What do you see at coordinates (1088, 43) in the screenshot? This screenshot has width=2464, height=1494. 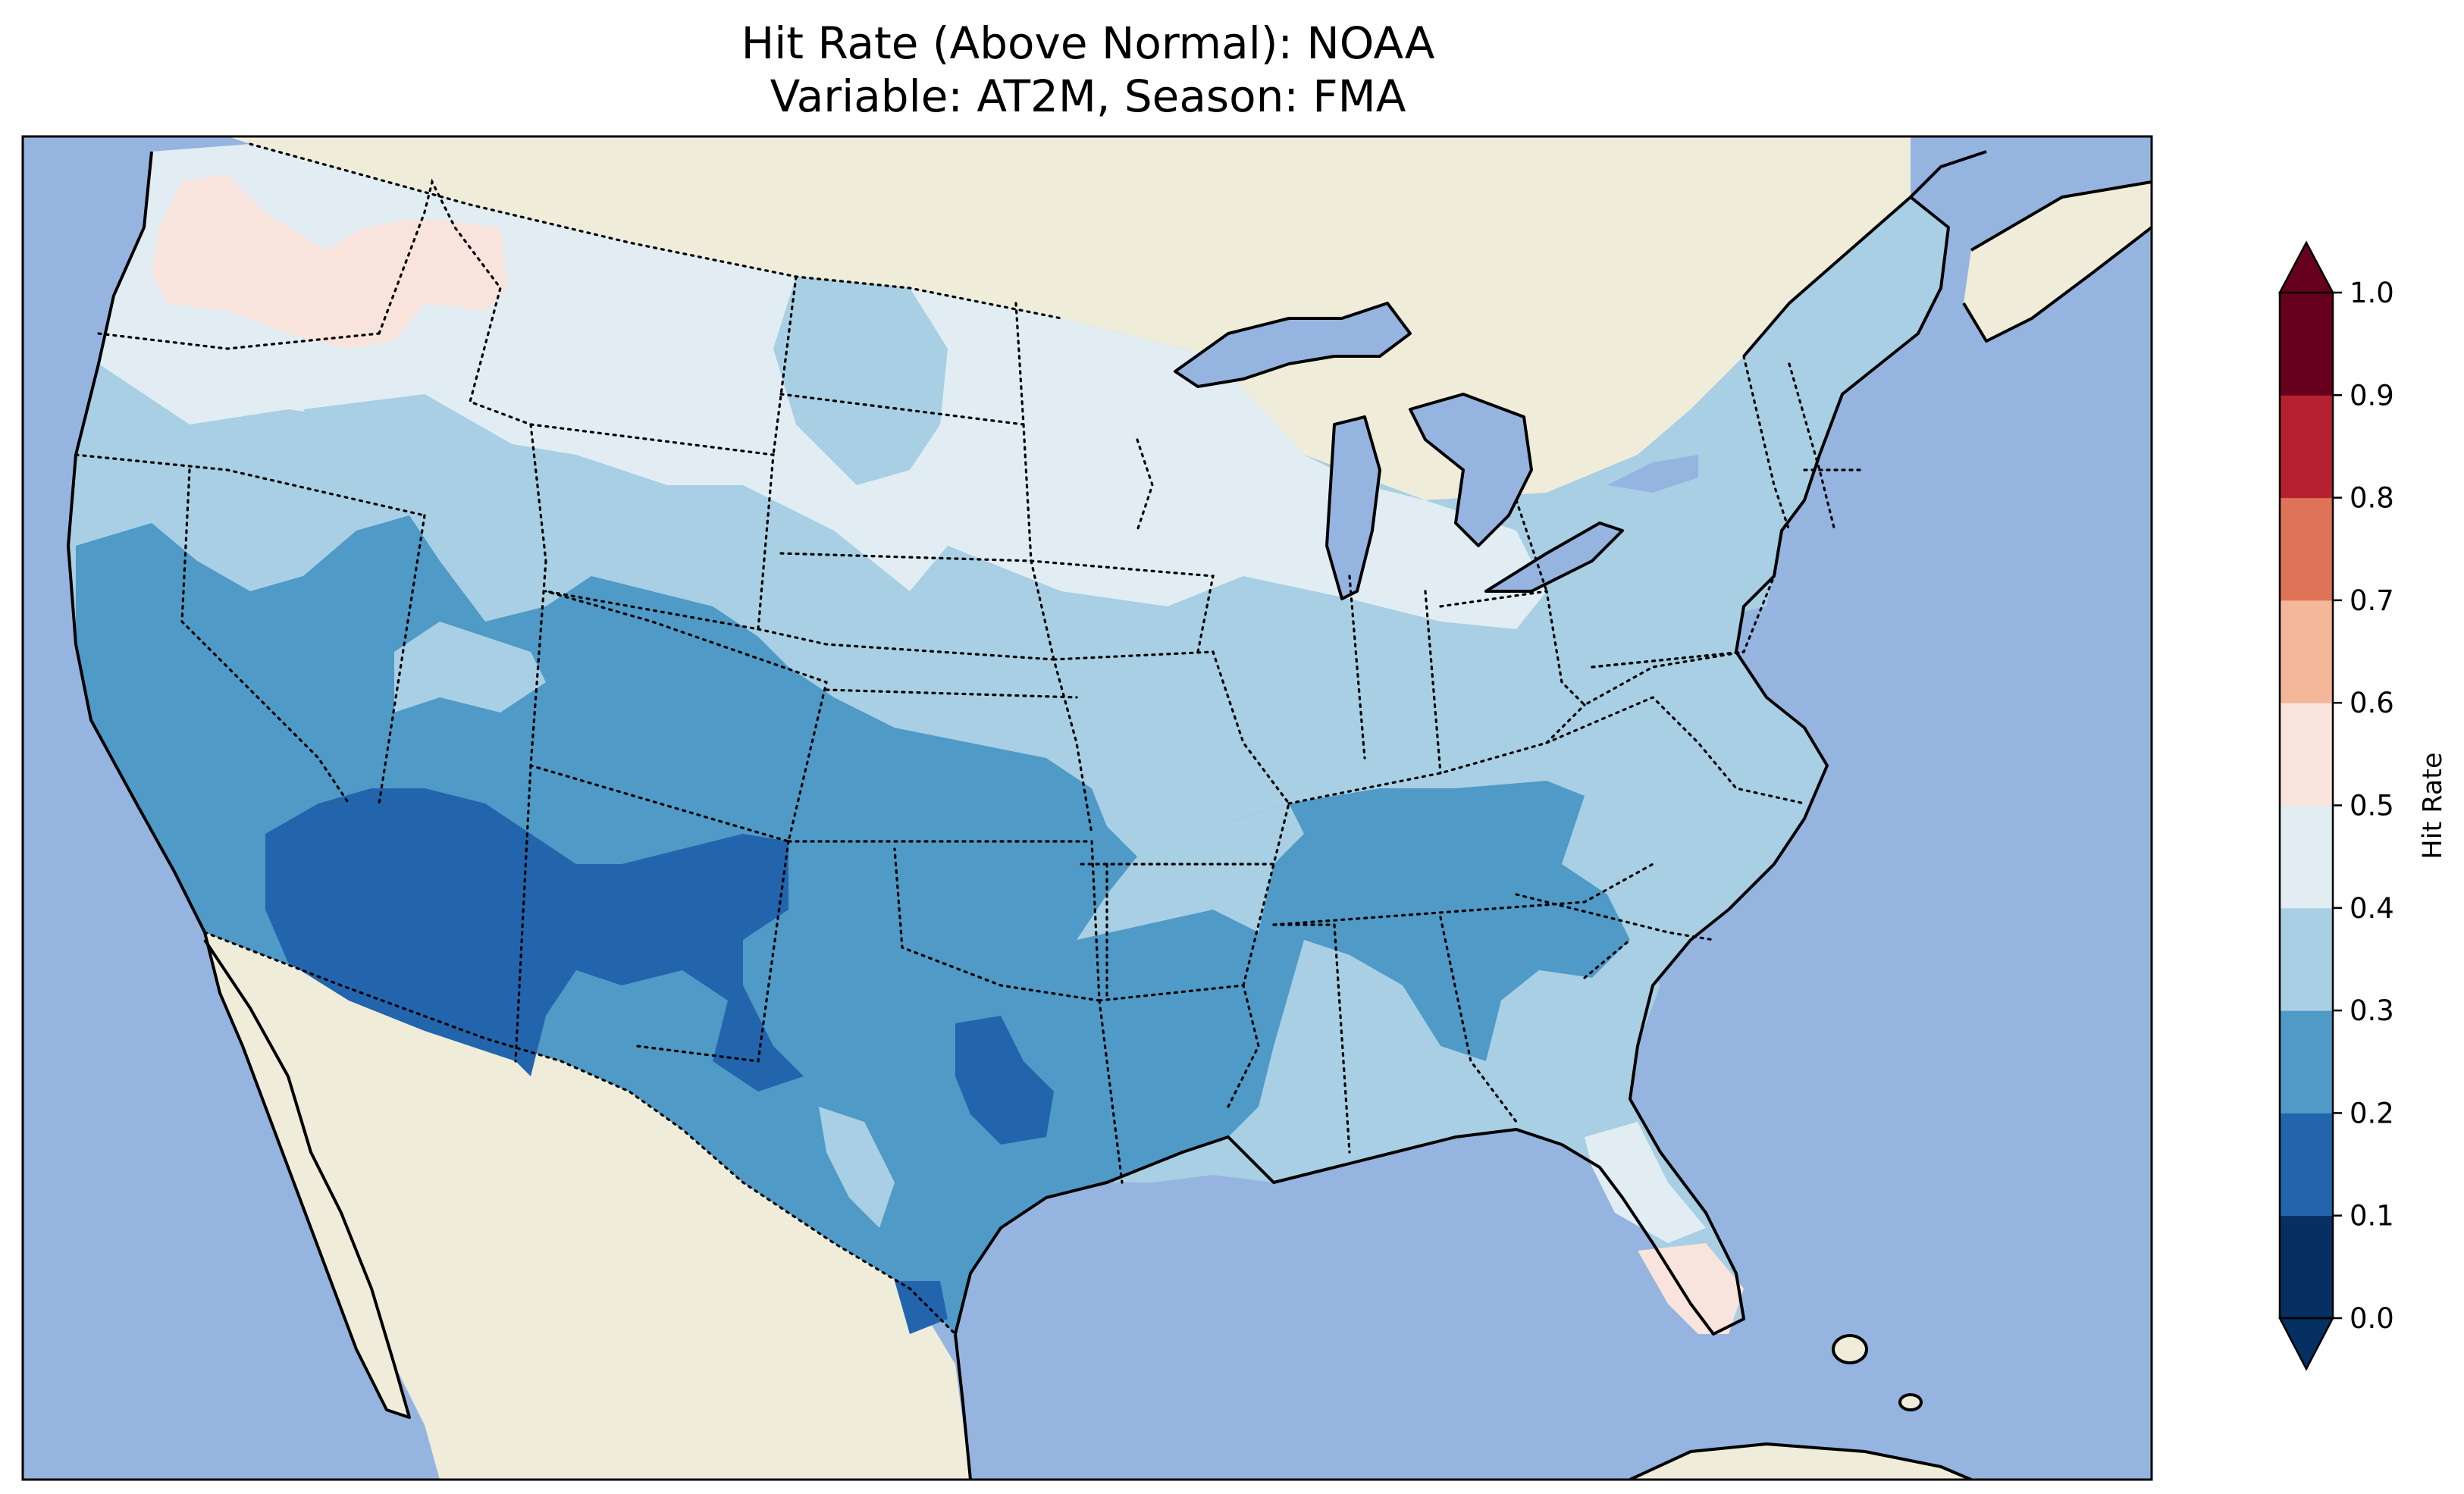 I see `title-line-1: Hit Rate (Above Normal): NOAA` at bounding box center [1088, 43].